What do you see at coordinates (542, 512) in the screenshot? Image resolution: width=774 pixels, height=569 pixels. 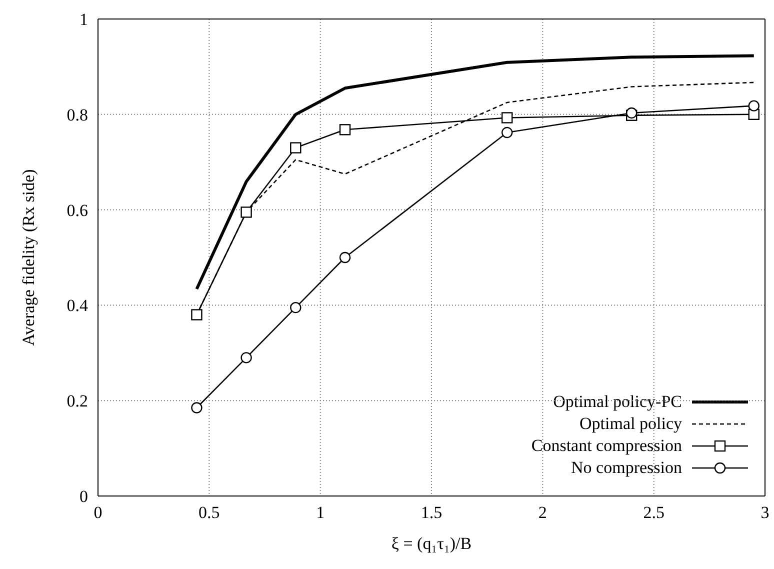 I see `x-tick-label: 2` at bounding box center [542, 512].